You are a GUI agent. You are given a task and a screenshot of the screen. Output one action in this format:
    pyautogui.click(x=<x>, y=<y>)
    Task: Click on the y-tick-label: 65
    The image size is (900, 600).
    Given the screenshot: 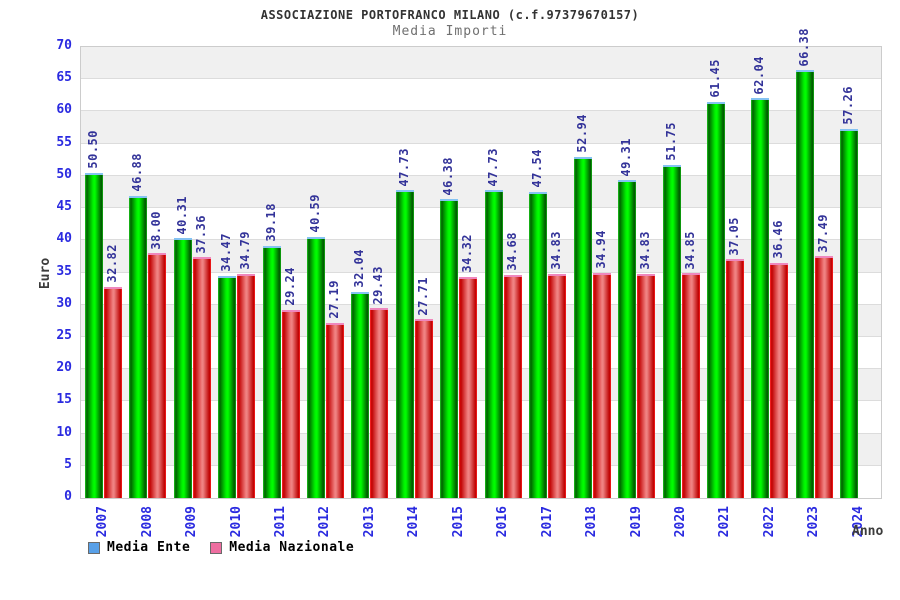 What is the action you would take?
    pyautogui.click(x=64, y=78)
    